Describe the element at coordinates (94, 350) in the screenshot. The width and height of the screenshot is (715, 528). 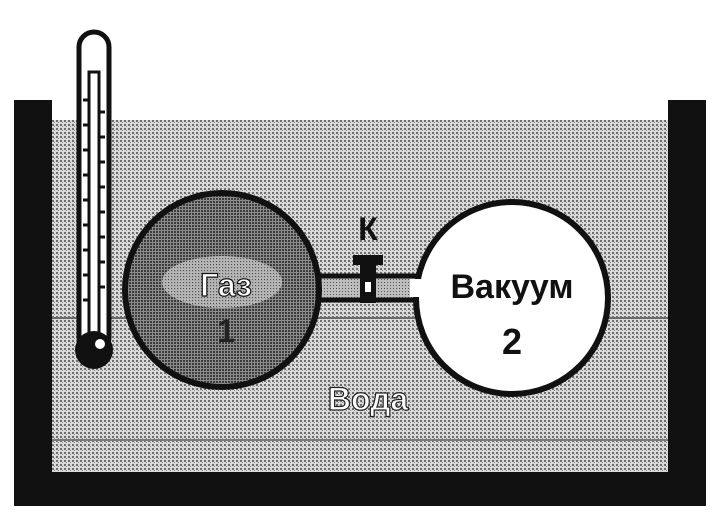
I see `thermometer-bulb` at that location.